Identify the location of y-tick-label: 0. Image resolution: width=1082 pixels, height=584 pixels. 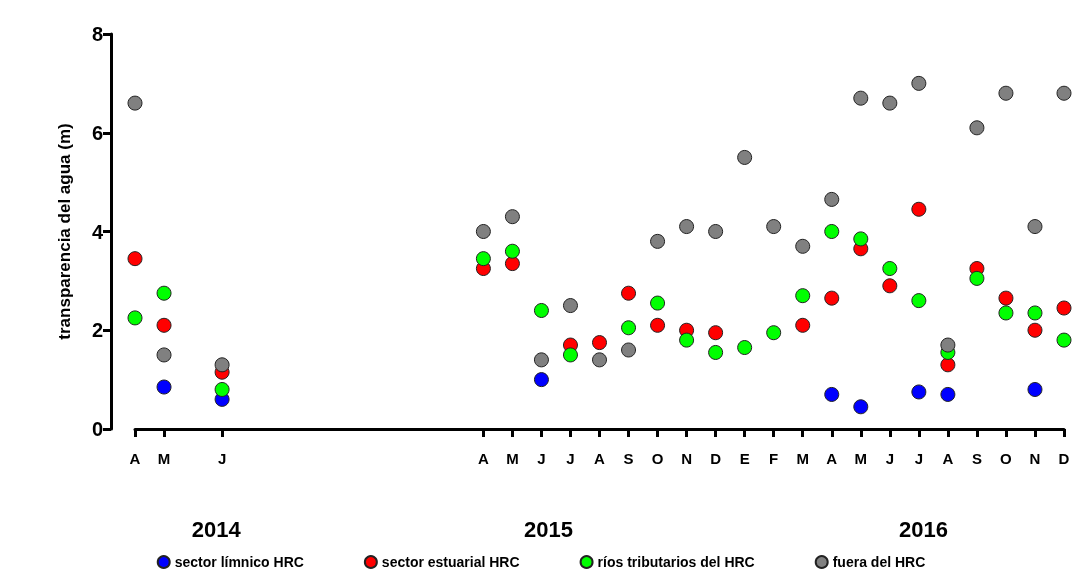
(97, 429).